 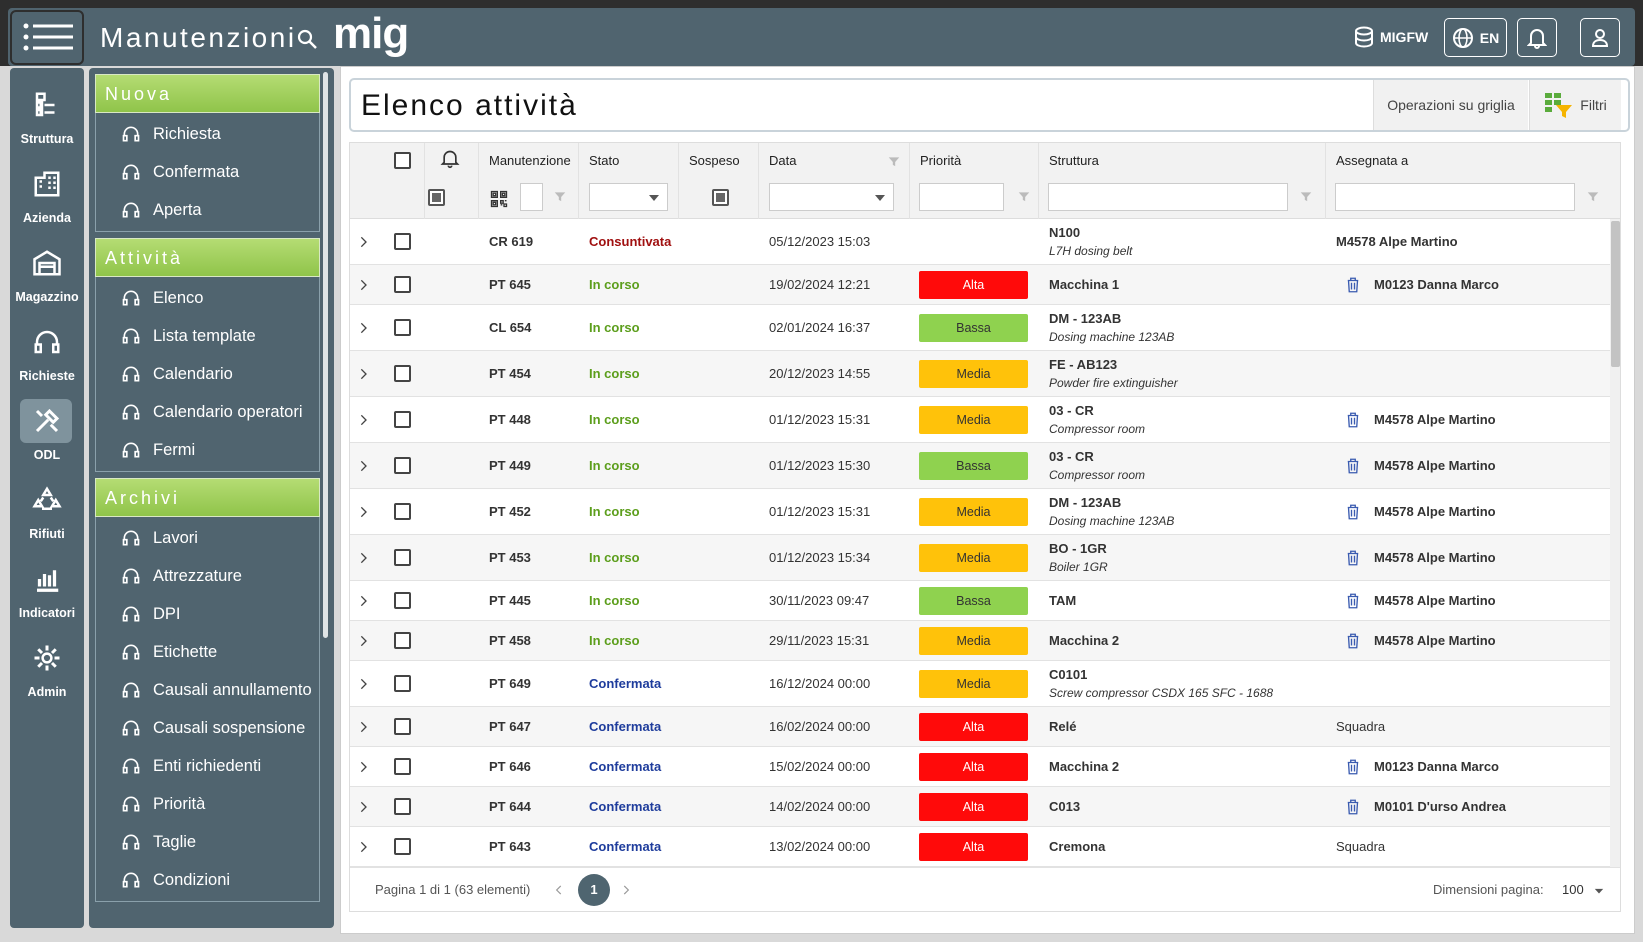 I want to click on menu-section: Richiesta Confermata Aperta, so click(x=207, y=172).